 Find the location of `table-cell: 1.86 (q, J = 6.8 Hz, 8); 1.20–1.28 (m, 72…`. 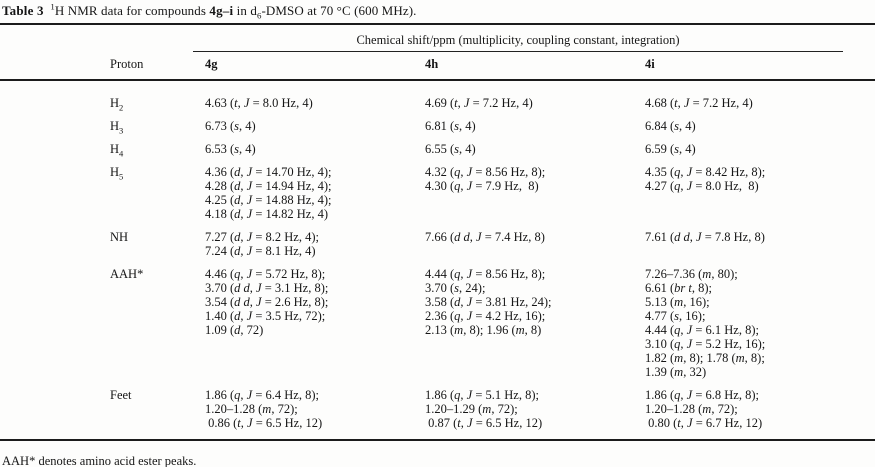

table-cell: 1.86 (q, J = 6.8 Hz, 8); 1.20–1.28 (m, 72… is located at coordinates (704, 409).